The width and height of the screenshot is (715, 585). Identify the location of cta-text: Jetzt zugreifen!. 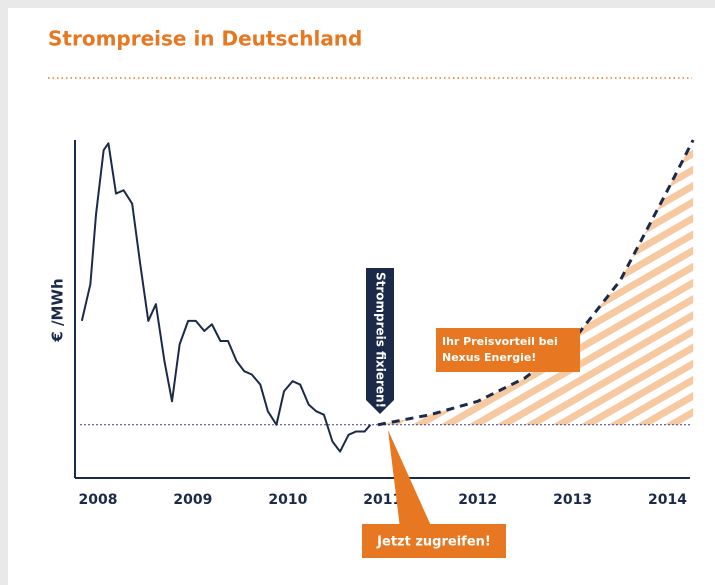
(433, 542).